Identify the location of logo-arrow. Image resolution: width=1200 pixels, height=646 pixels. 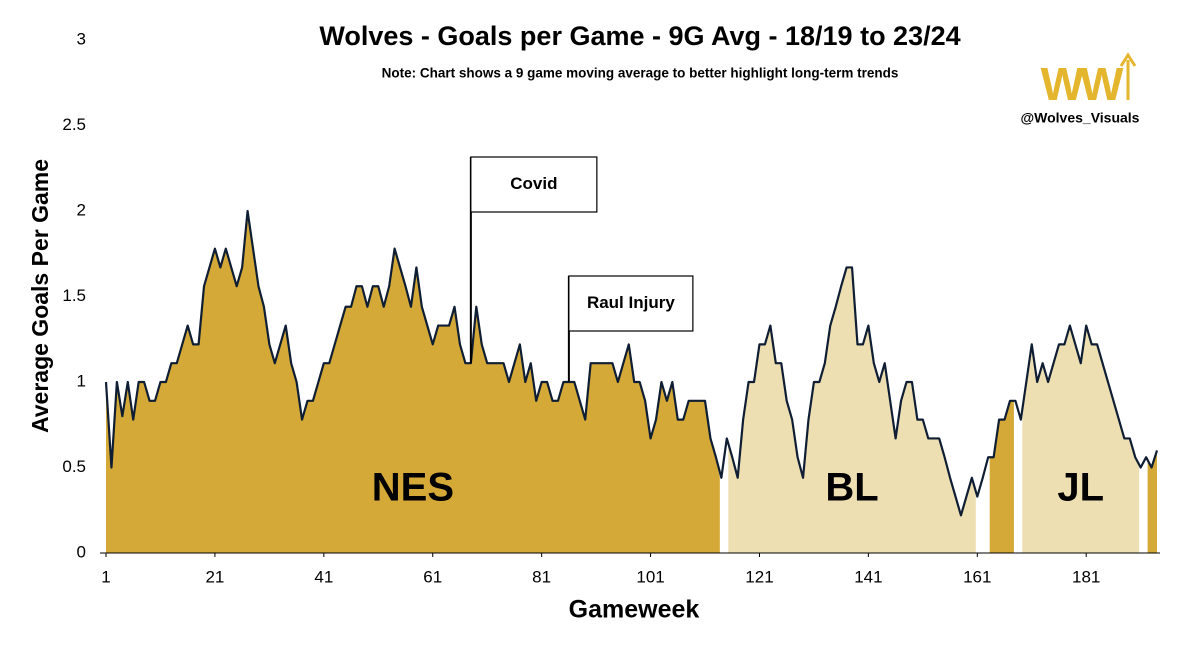
(1128, 76).